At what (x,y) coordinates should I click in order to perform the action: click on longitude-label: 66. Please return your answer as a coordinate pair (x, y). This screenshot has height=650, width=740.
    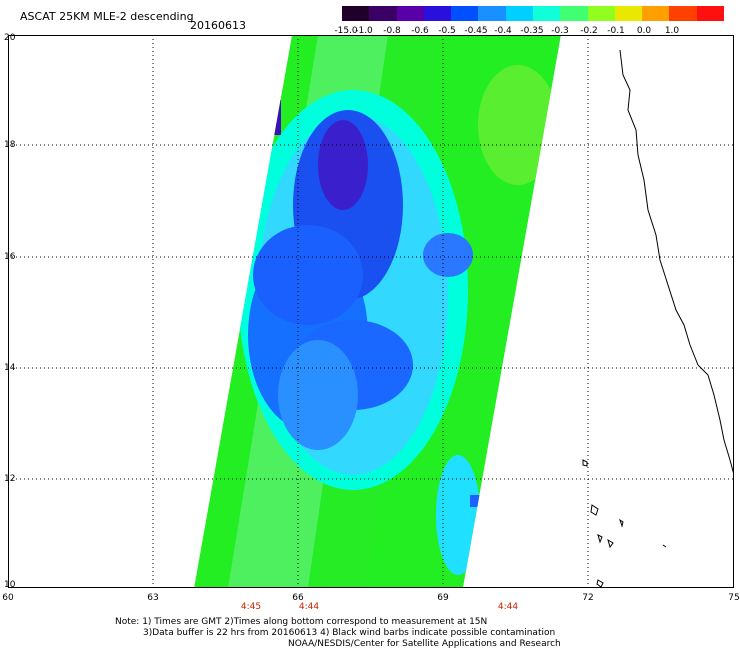
    Looking at the image, I should click on (298, 598).